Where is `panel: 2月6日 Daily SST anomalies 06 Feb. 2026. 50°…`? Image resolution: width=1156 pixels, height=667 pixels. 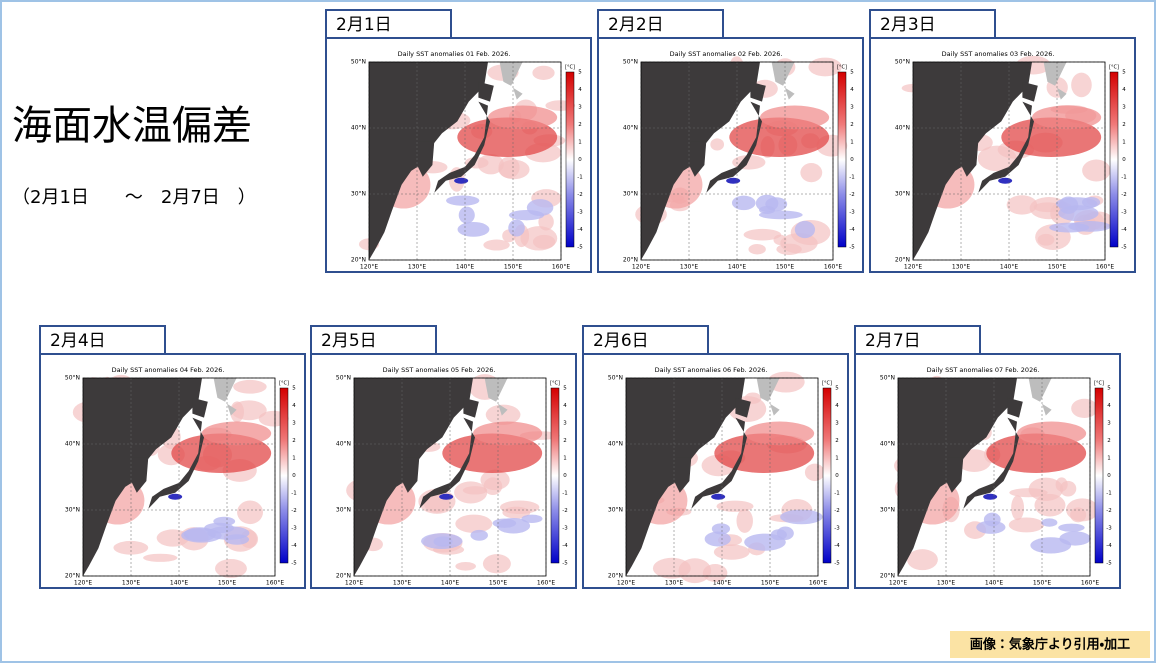
panel: 2月6日 Daily SST anomalies 06 Feb. 2026. 50°… is located at coordinates (715, 457).